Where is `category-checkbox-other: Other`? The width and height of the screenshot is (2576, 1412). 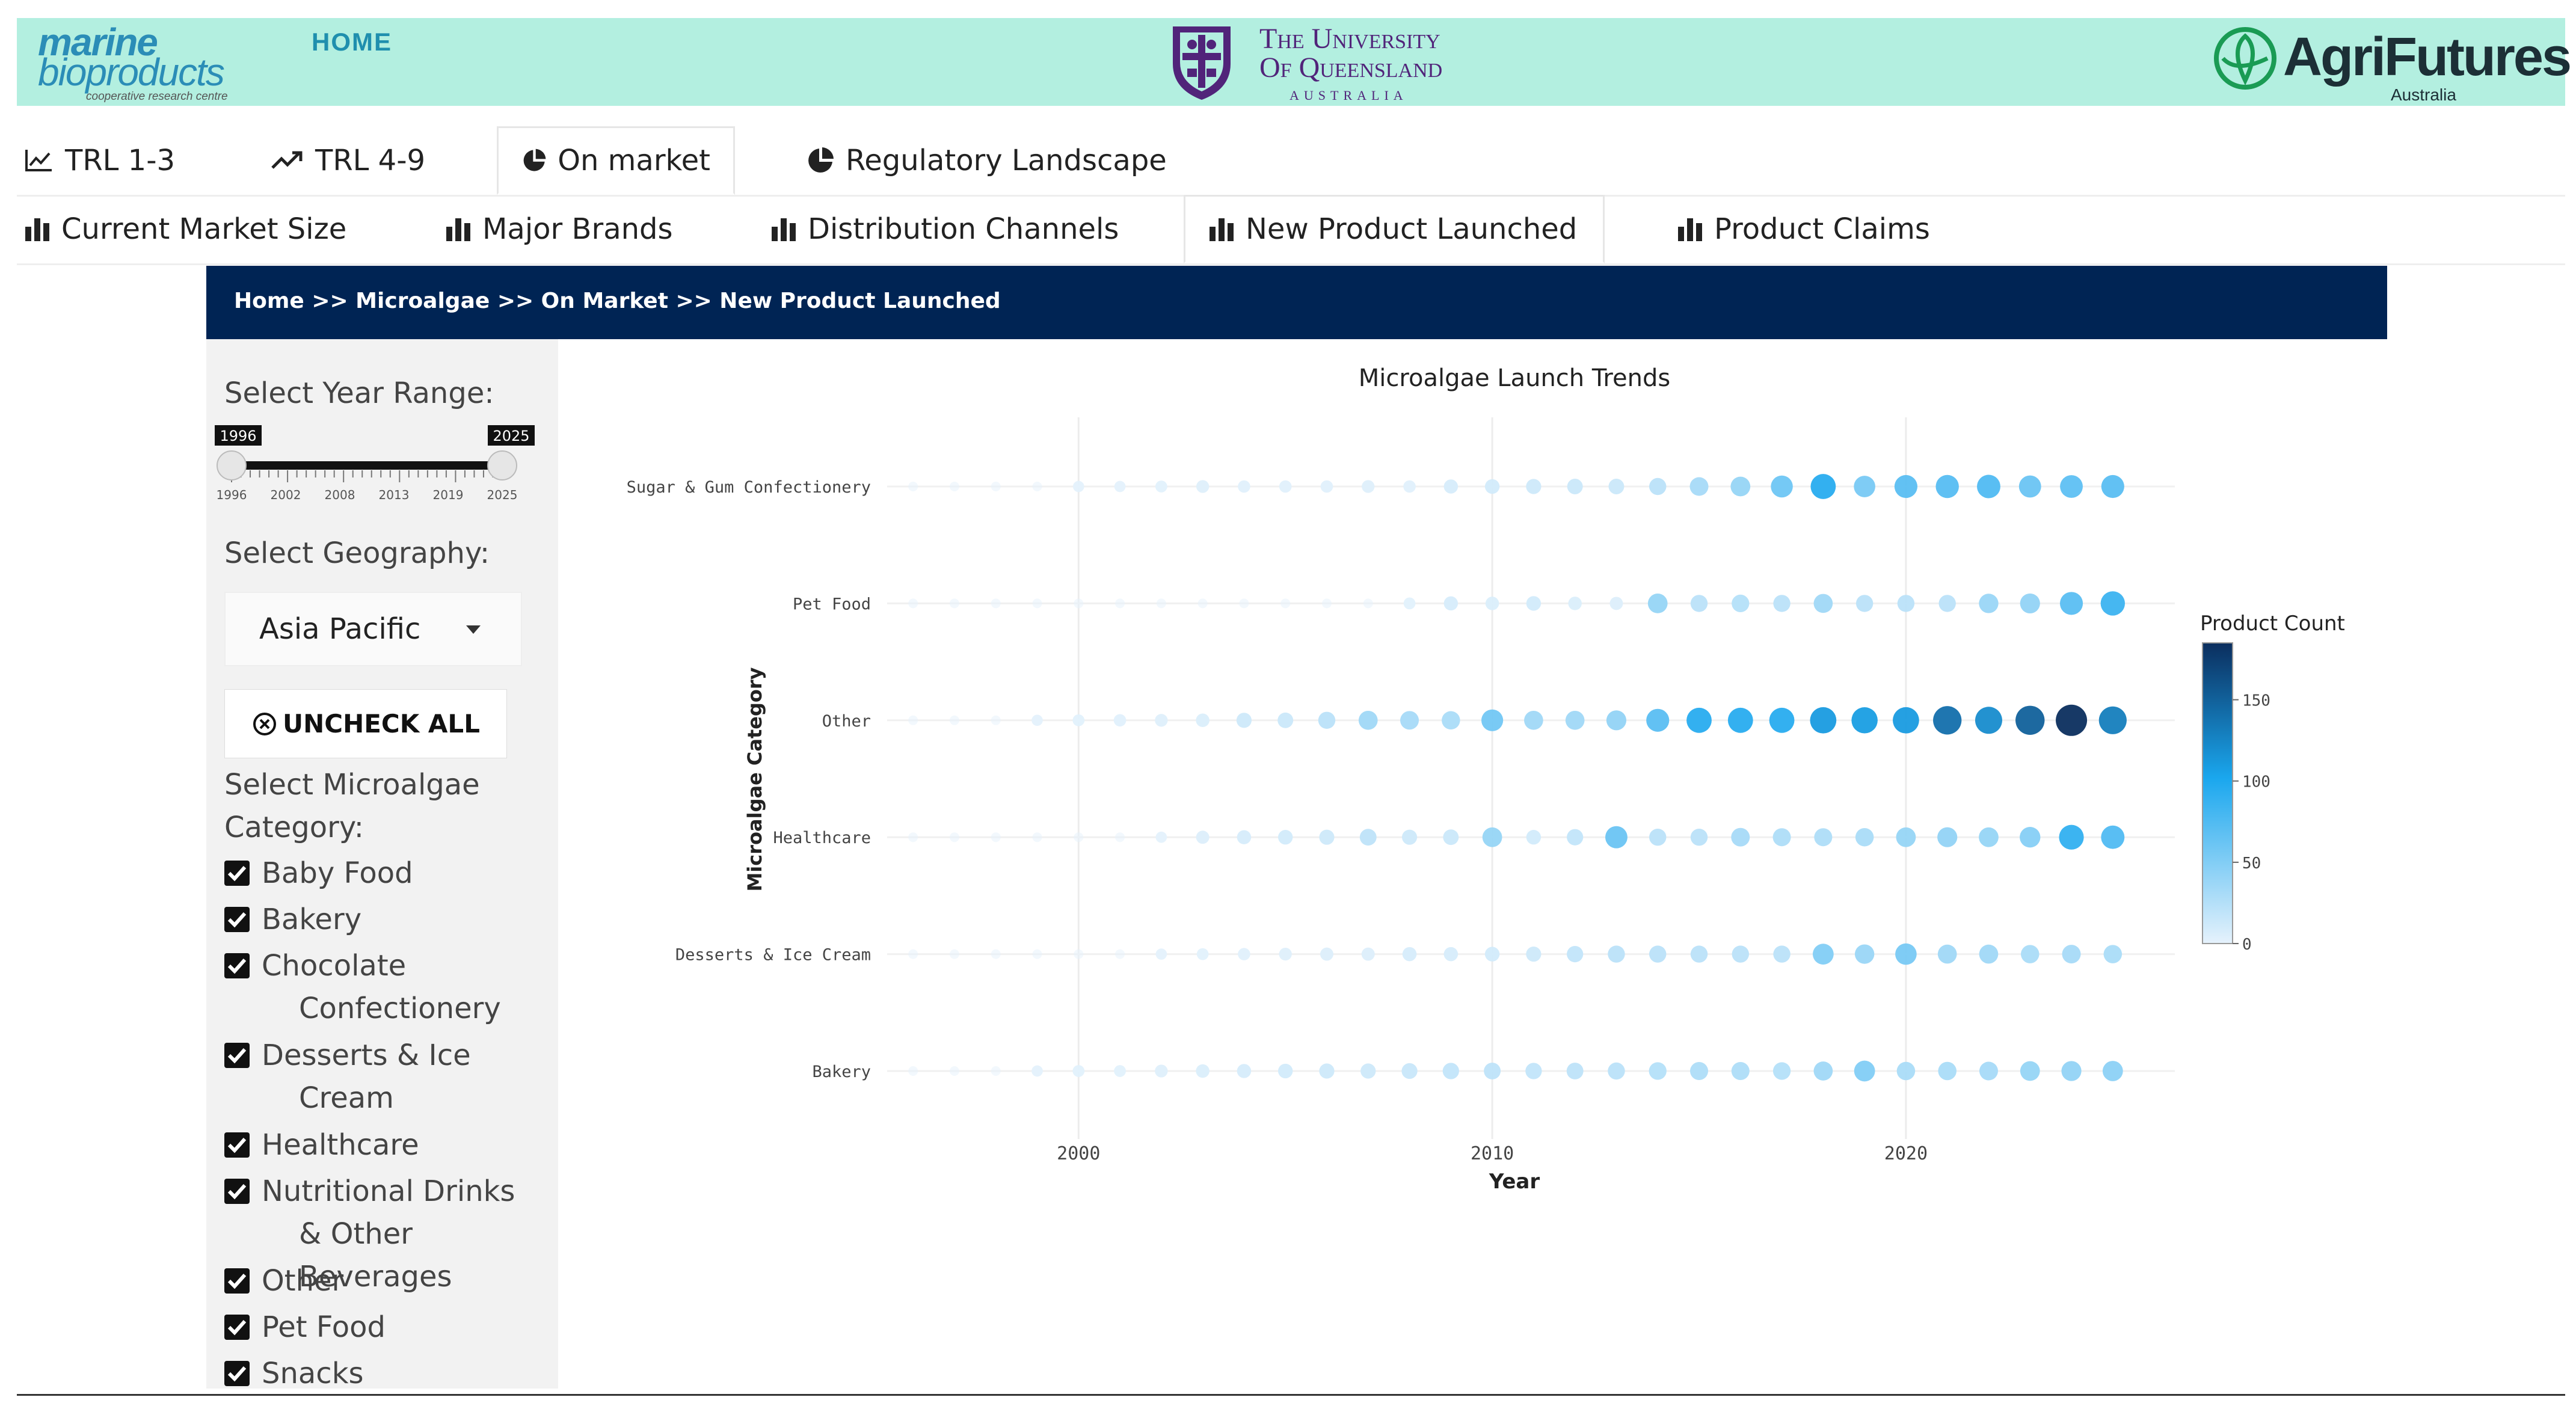
category-checkbox-other: Other is located at coordinates (381, 1282).